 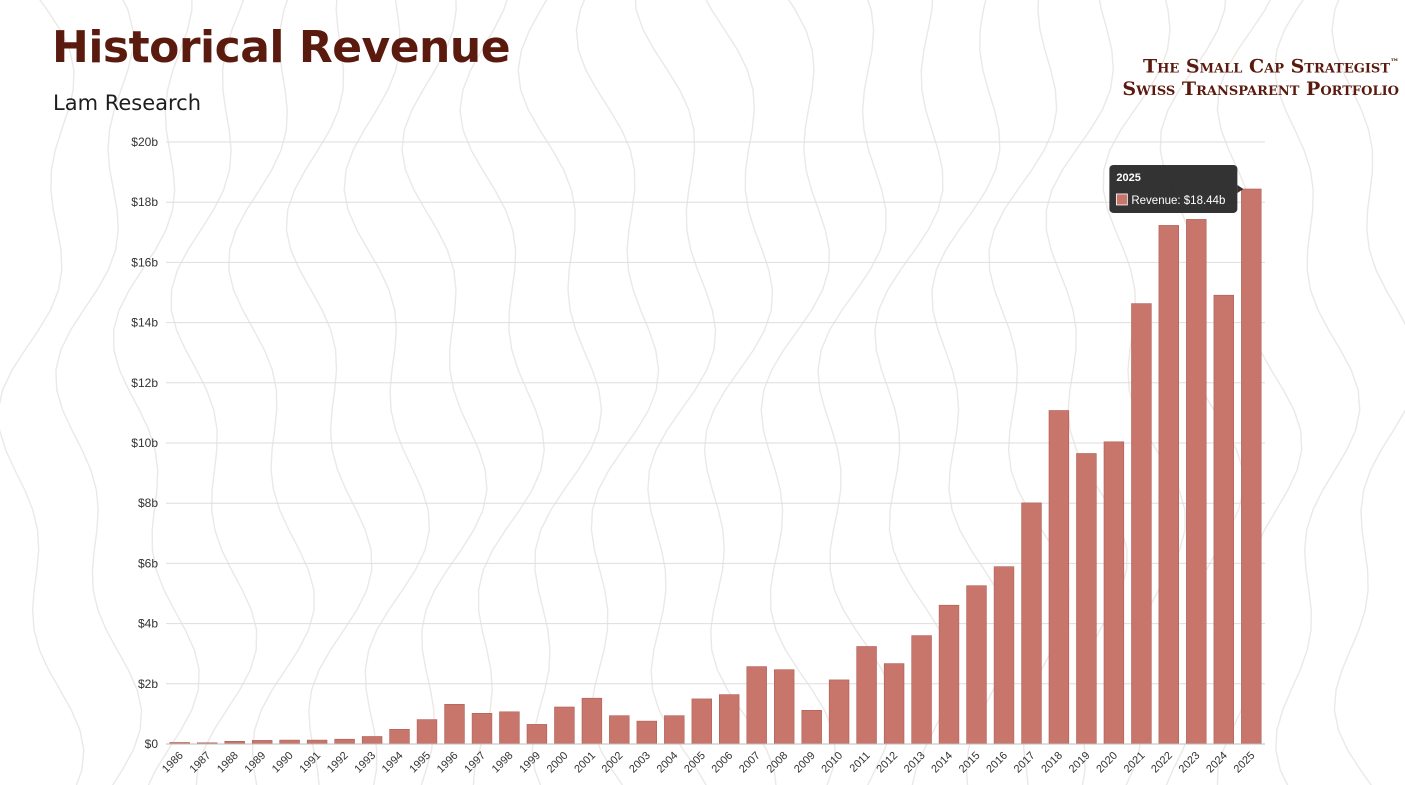 I want to click on bar-2006, so click(x=729, y=719).